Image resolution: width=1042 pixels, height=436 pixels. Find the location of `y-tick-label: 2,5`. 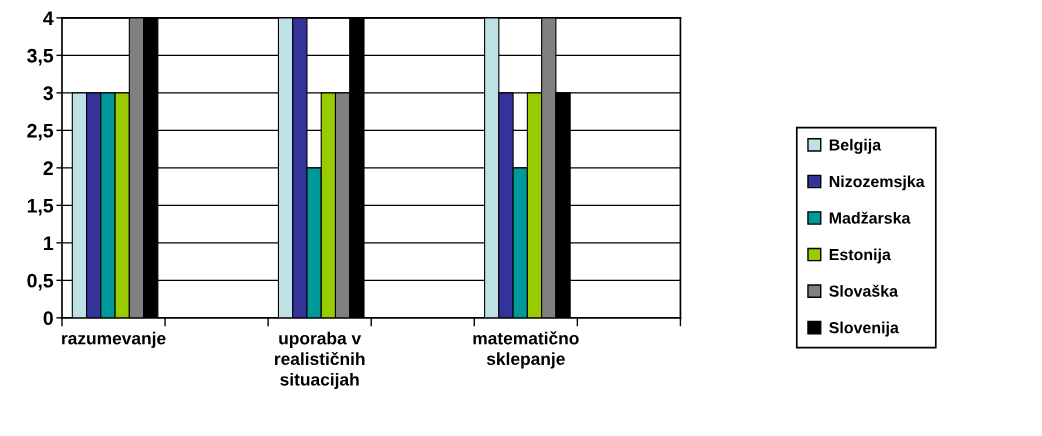

y-tick-label: 2,5 is located at coordinates (40, 132).